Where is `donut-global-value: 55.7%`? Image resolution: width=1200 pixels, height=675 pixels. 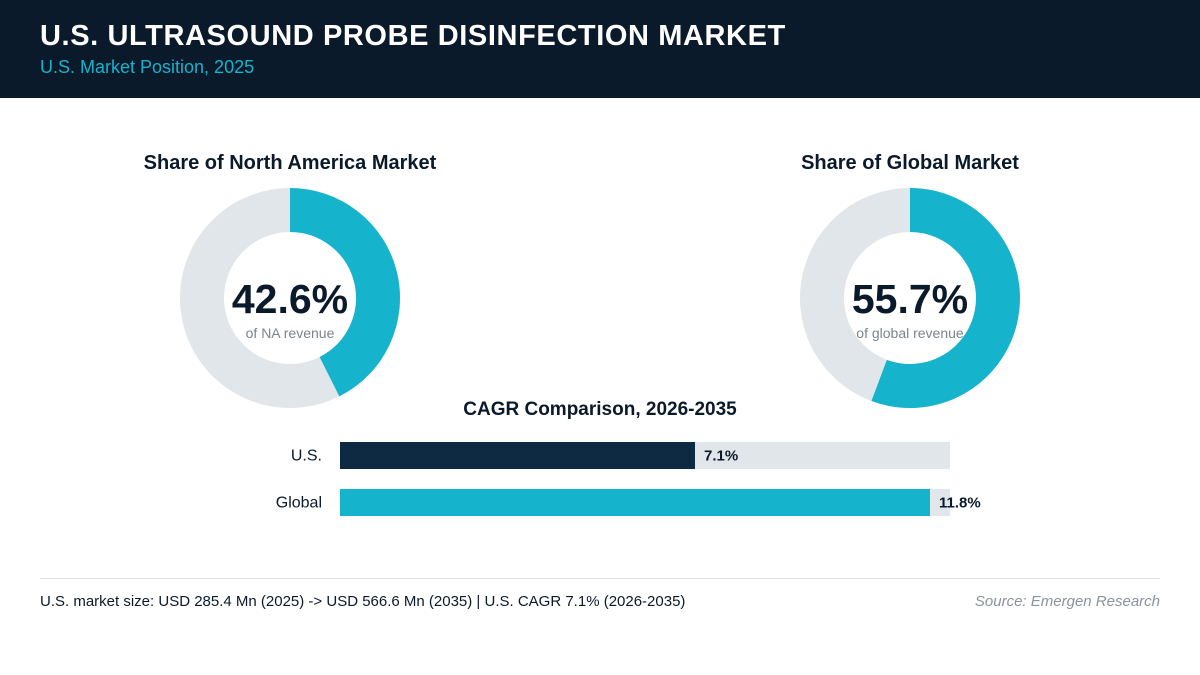 donut-global-value: 55.7% is located at coordinates (910, 299).